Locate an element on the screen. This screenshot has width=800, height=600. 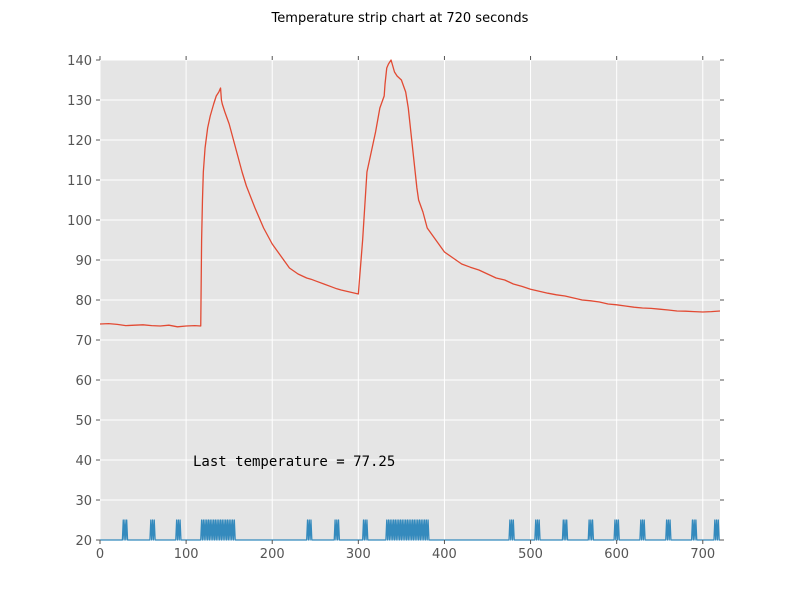
chart-title: Temperature strip chart at 720 seconds is located at coordinates (400, 18).